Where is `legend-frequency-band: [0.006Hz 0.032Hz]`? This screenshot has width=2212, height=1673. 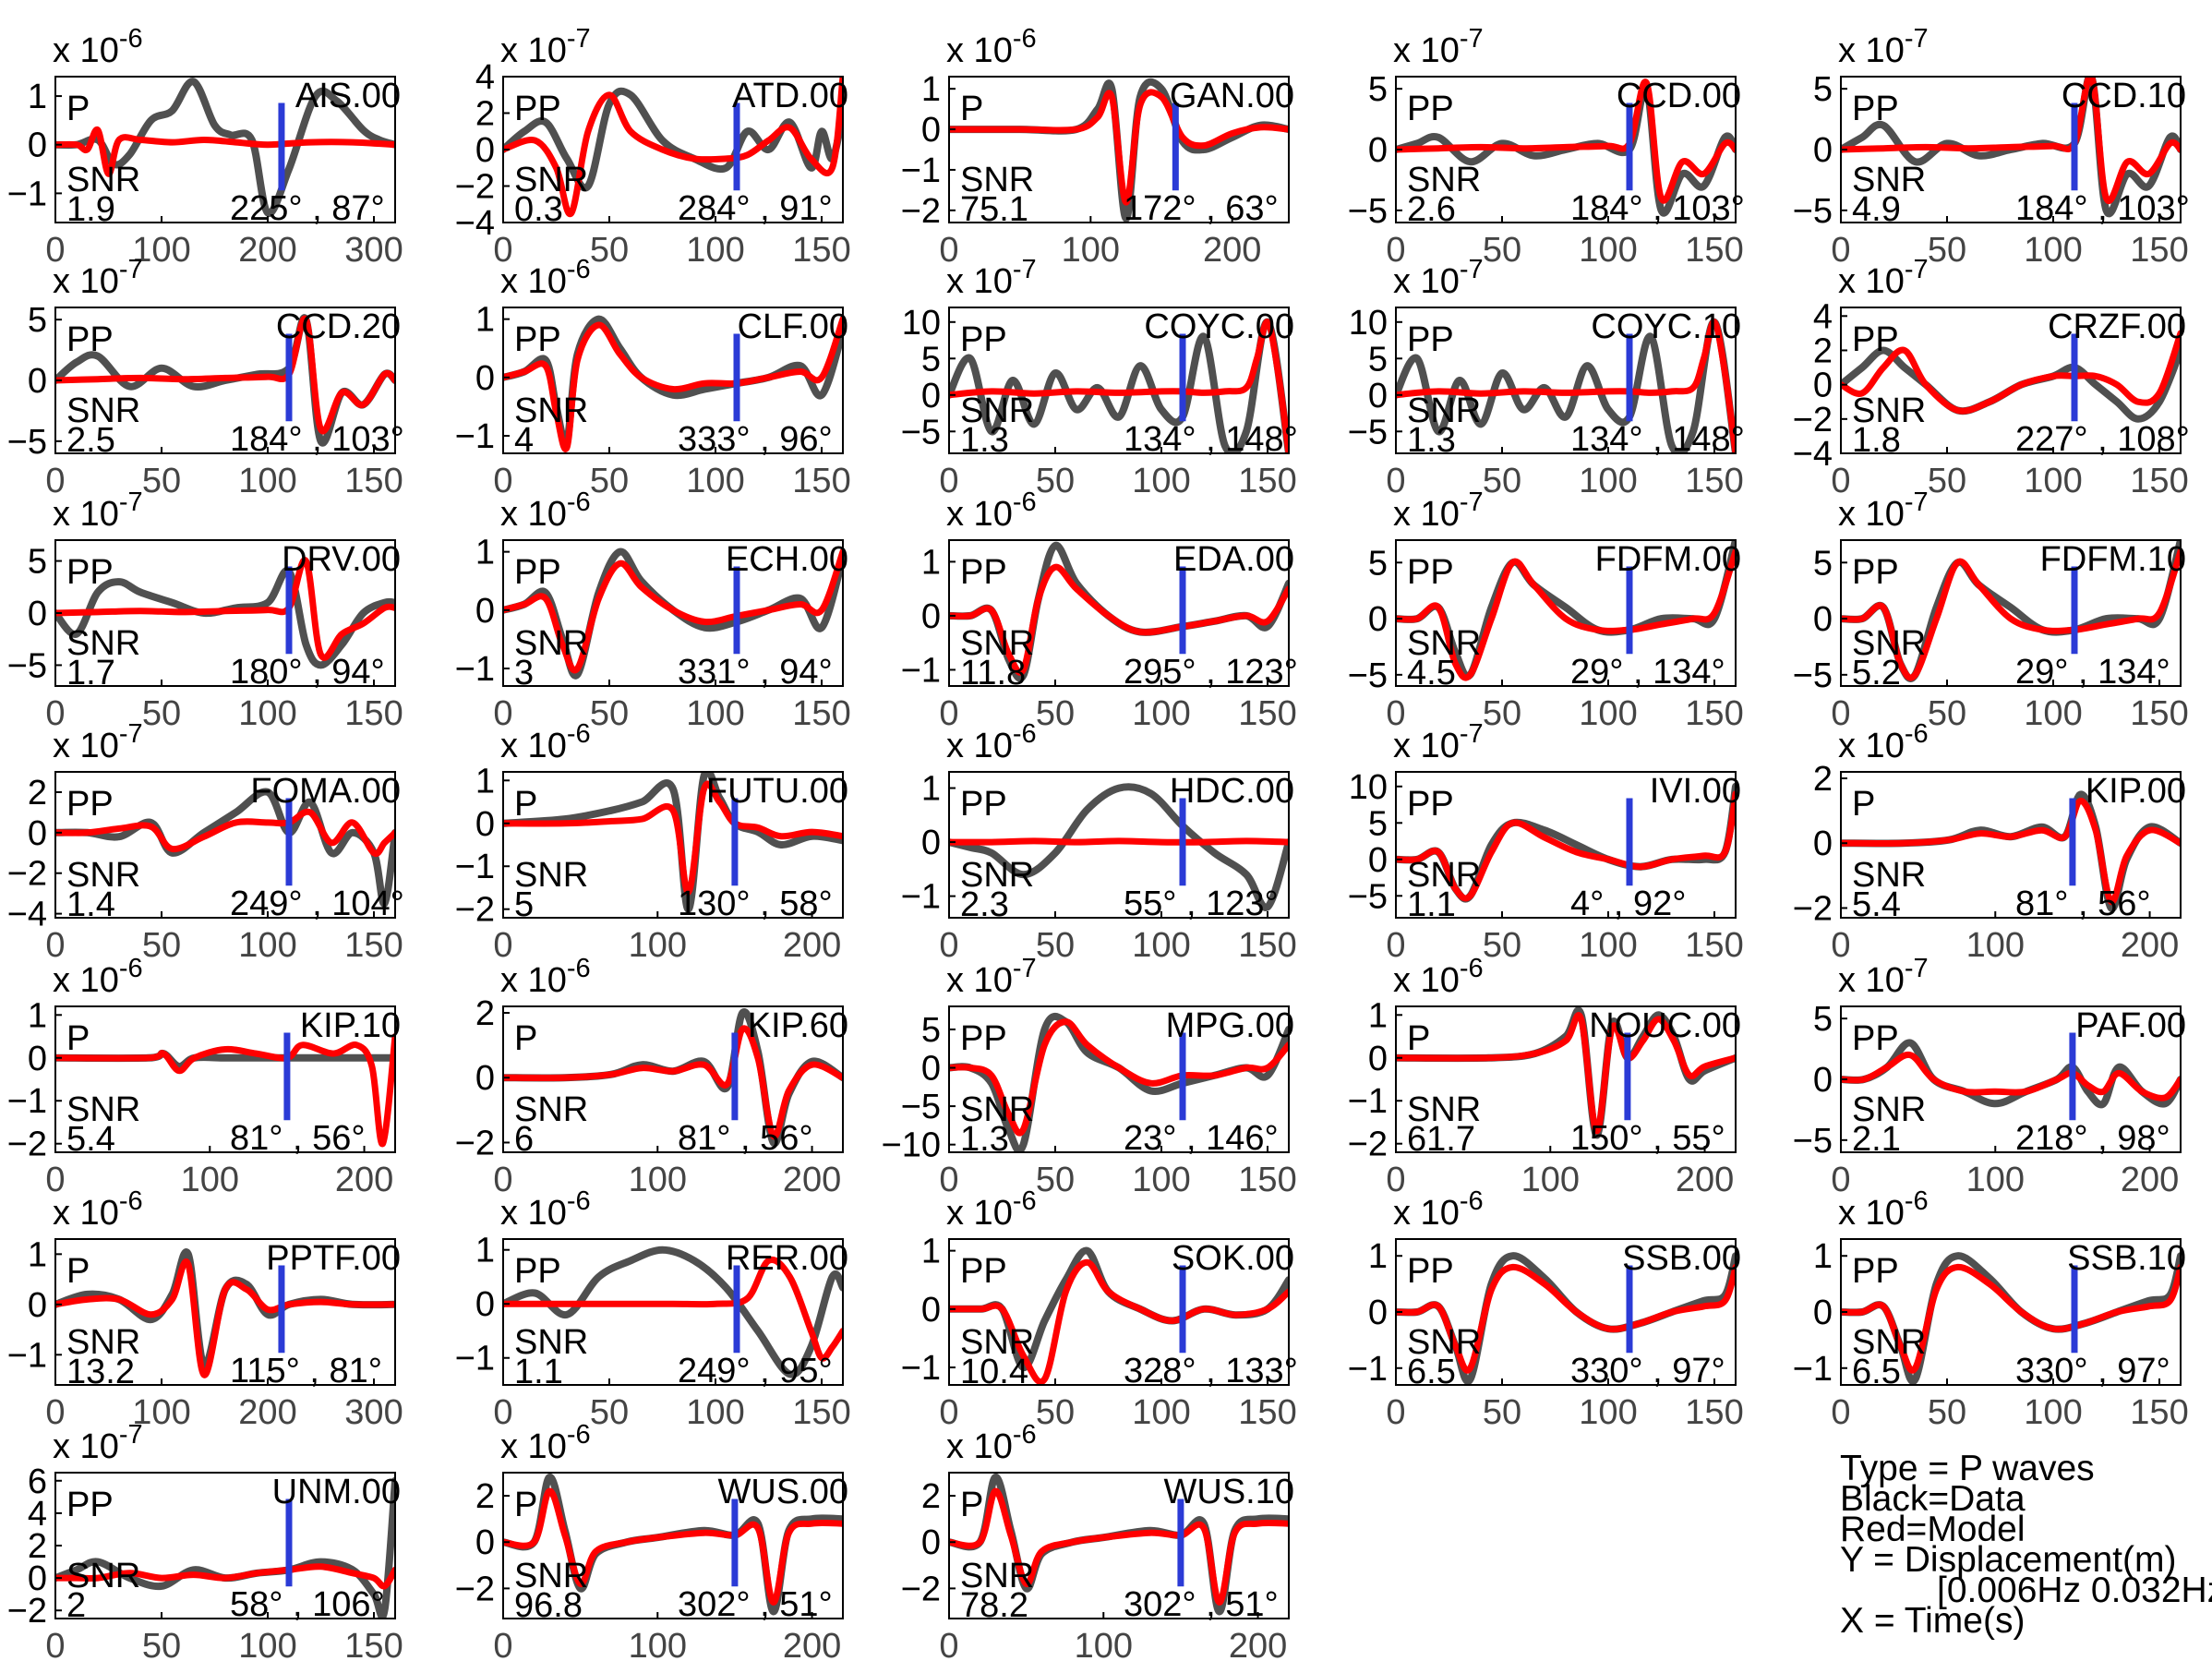
legend-frequency-band: [0.006Hz 0.032Hz] is located at coordinates (2074, 1591).